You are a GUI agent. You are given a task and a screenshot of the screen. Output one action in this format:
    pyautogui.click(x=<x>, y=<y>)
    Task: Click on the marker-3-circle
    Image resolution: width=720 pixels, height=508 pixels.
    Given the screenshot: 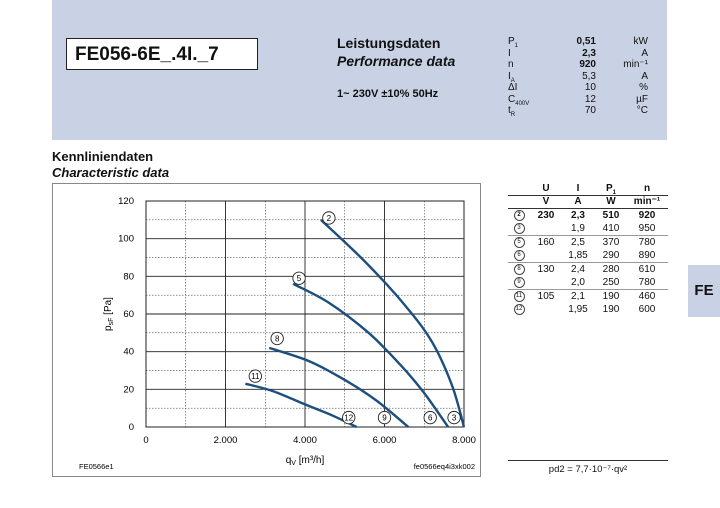 What is the action you would take?
    pyautogui.click(x=454, y=417)
    